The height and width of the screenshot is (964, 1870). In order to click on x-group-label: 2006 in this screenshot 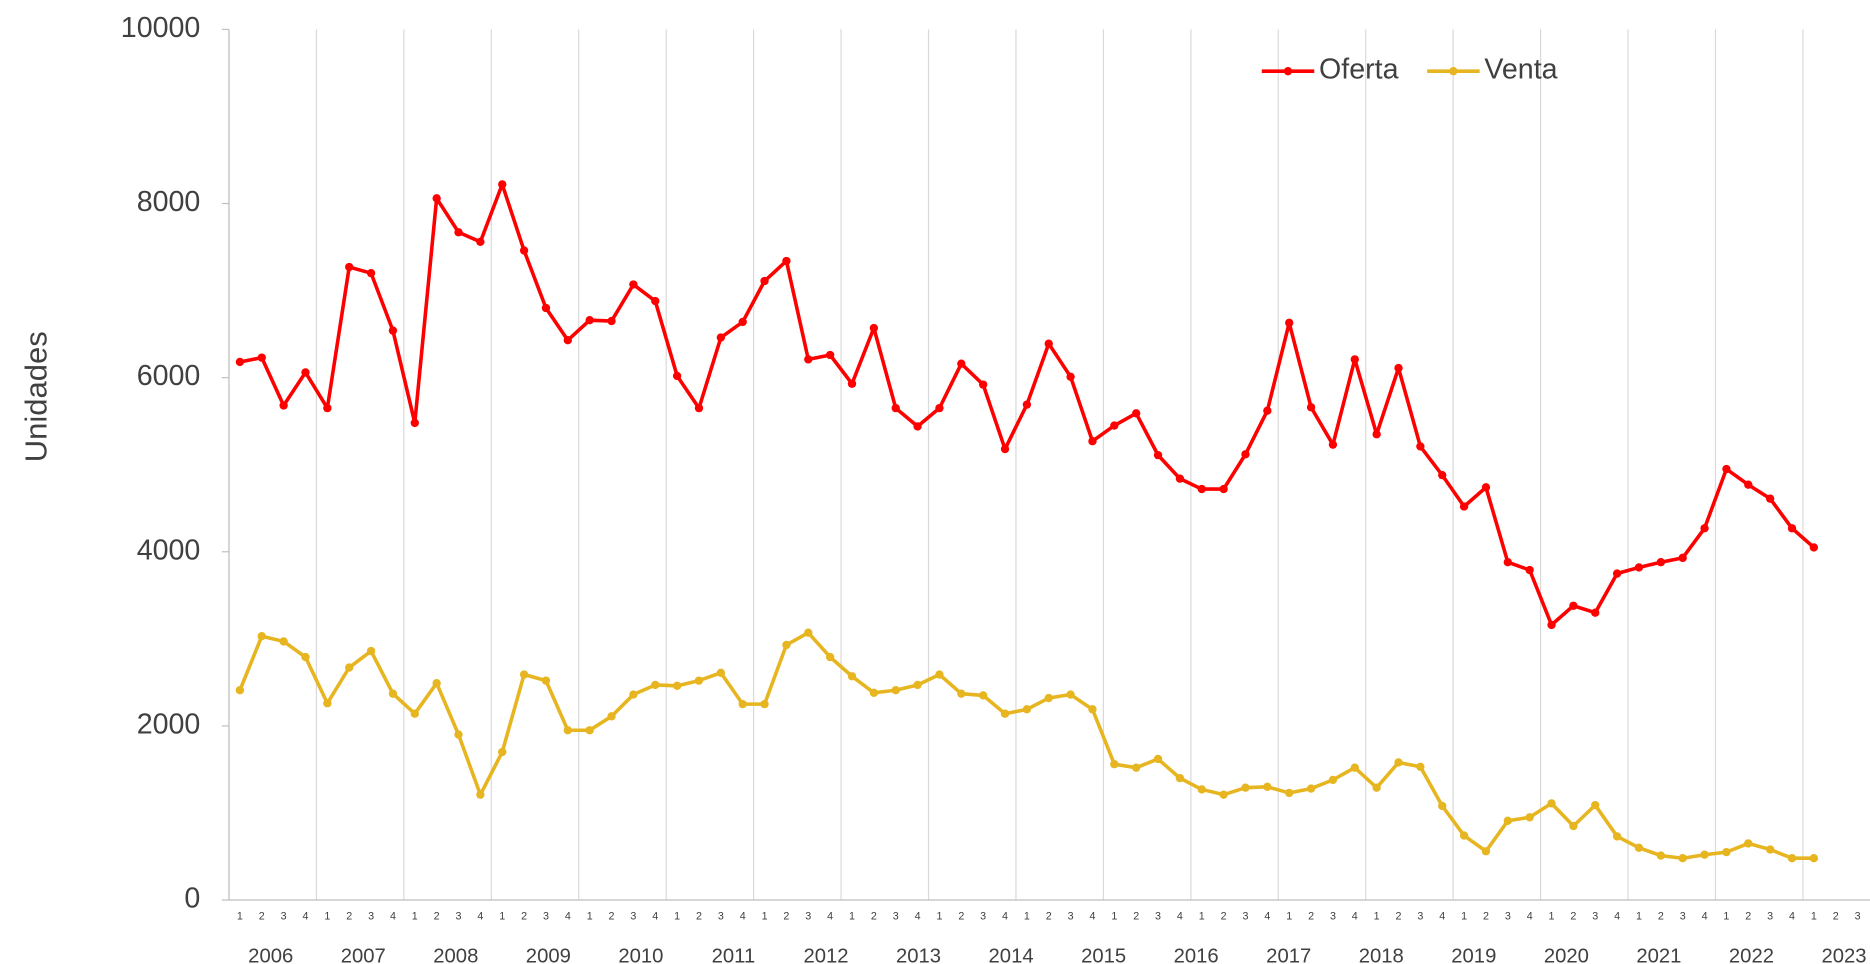, I will do `click(270, 955)`.